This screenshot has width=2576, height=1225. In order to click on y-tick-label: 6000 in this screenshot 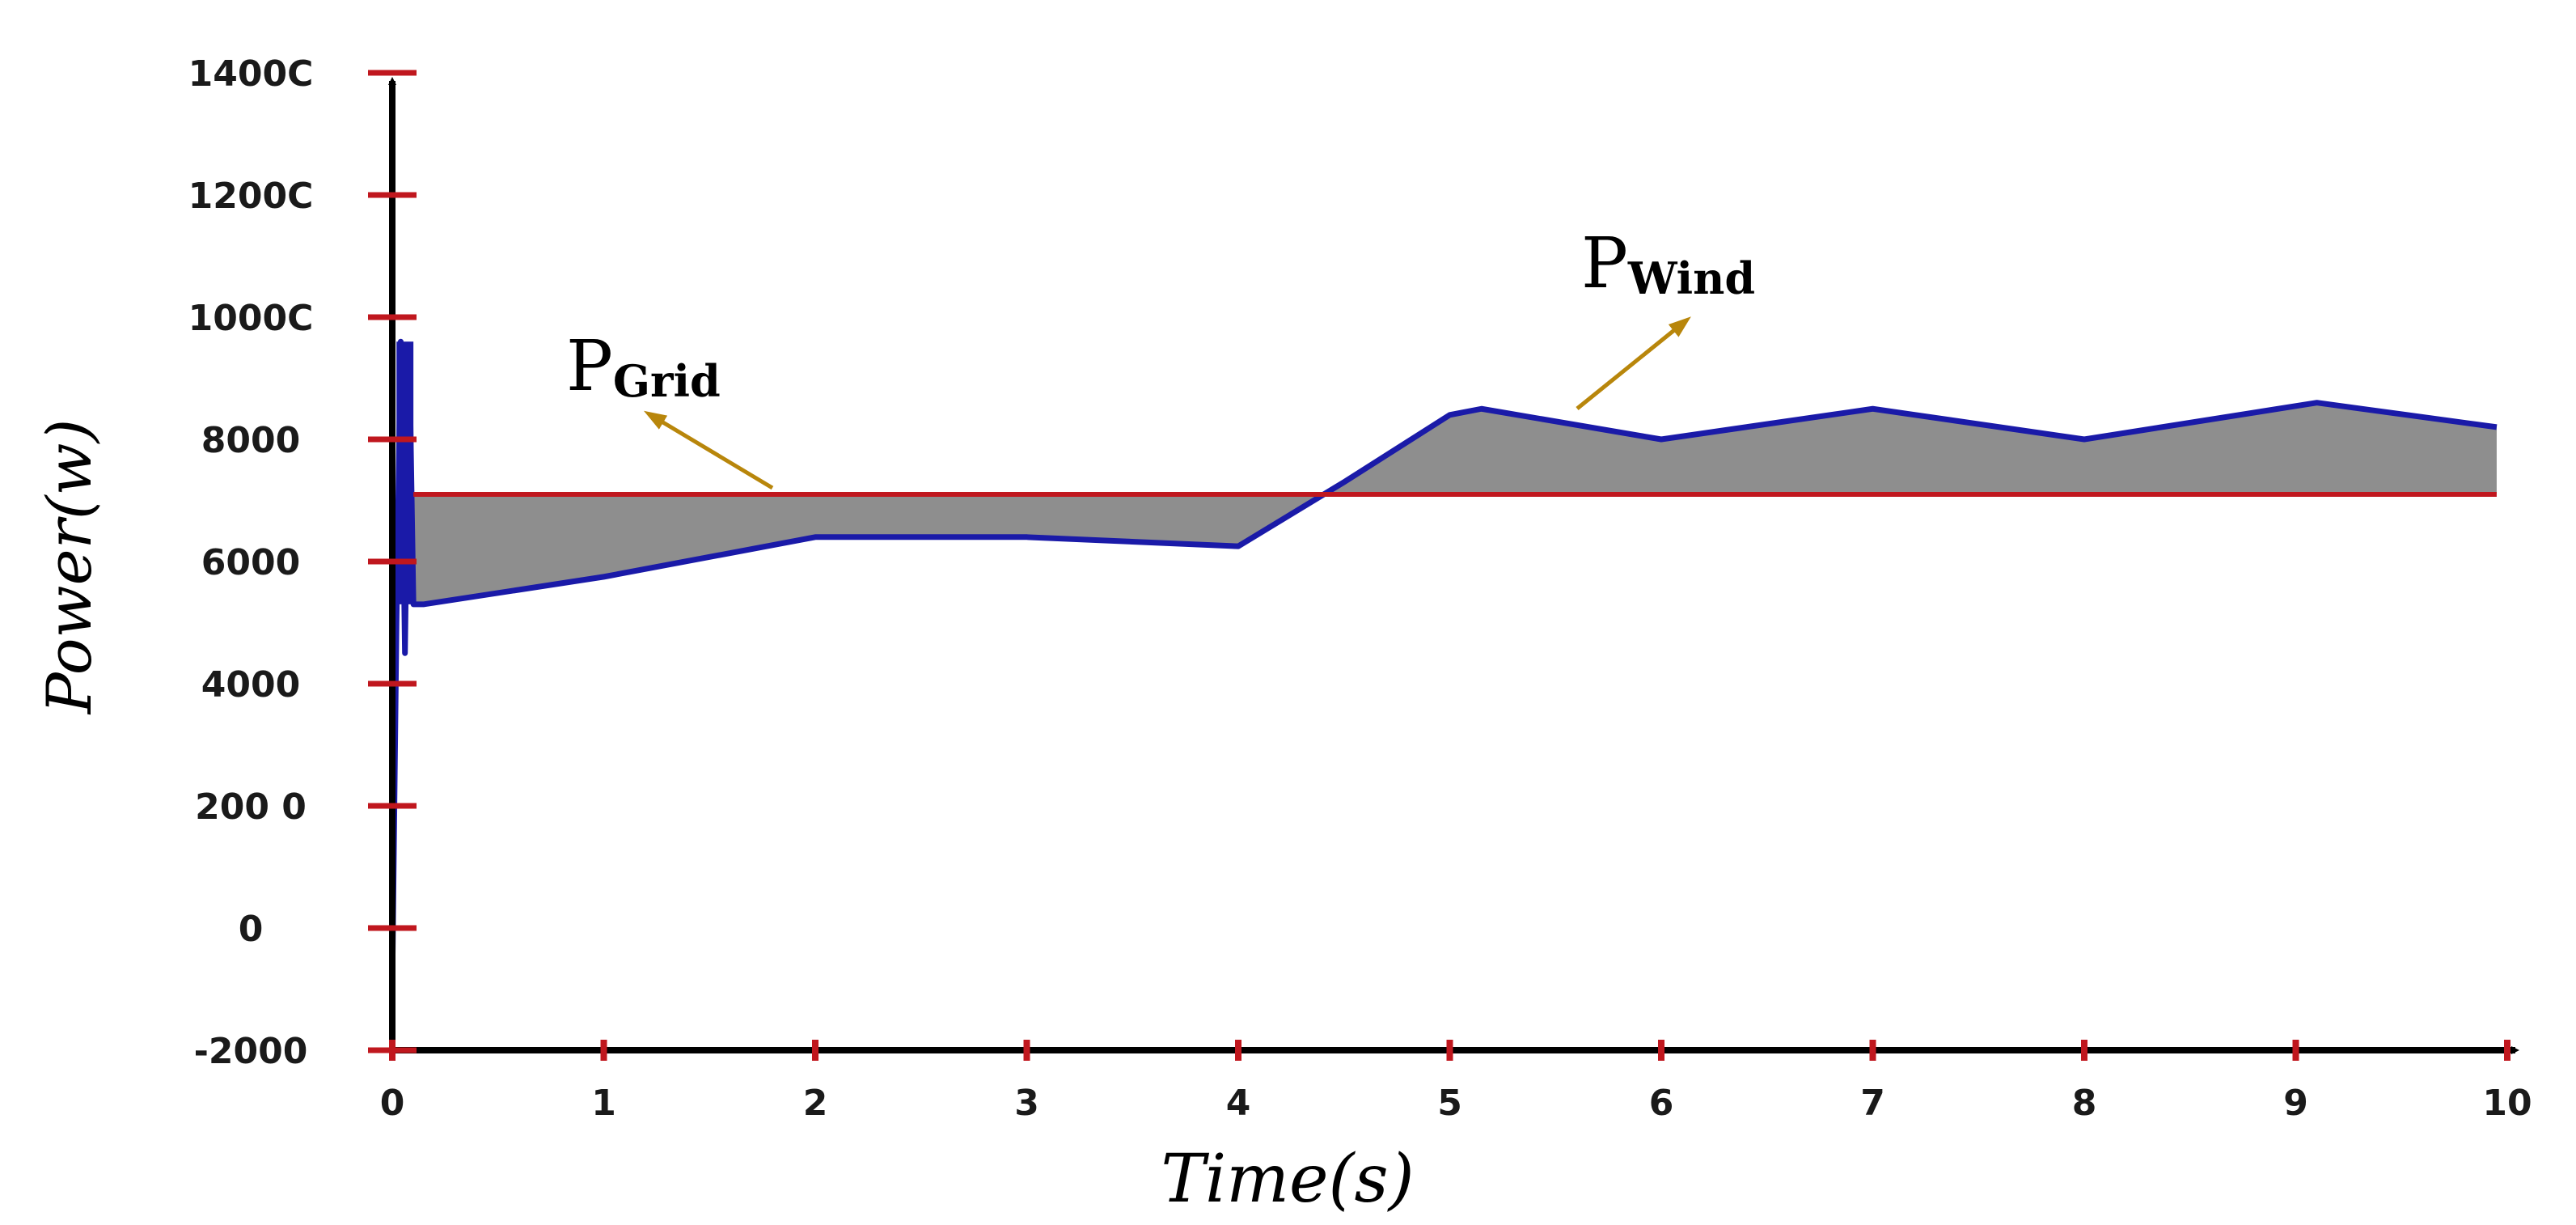, I will do `click(251, 562)`.